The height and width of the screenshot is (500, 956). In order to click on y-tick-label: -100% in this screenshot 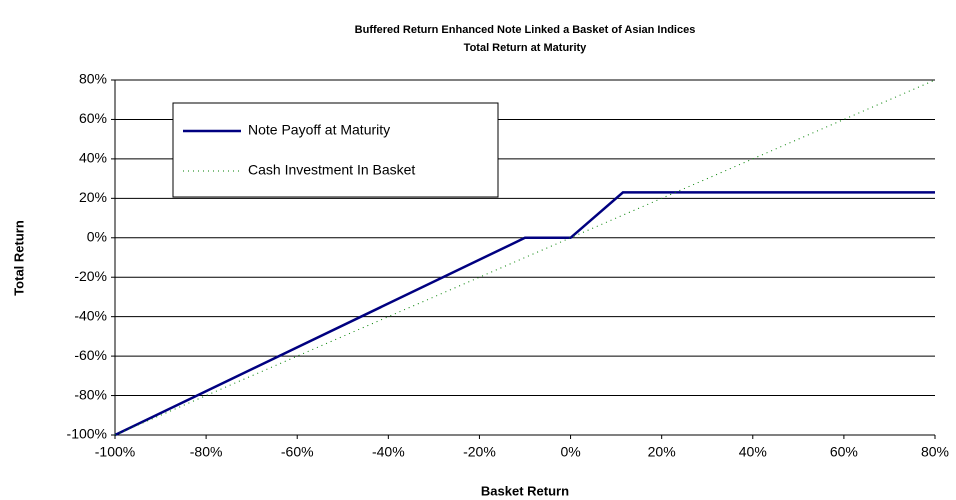, I will do `click(87, 434)`.